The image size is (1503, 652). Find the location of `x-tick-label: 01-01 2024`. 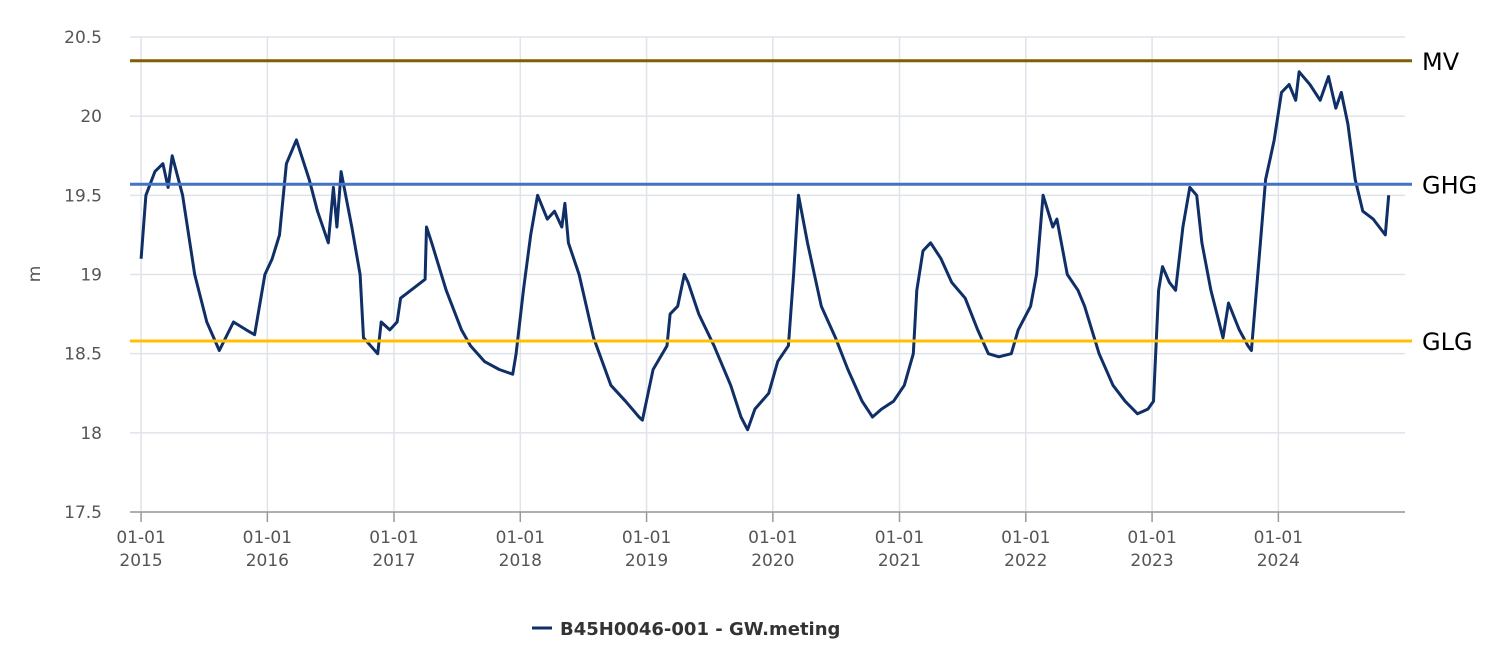

x-tick-label: 01-01 2024 is located at coordinates (1278, 549).